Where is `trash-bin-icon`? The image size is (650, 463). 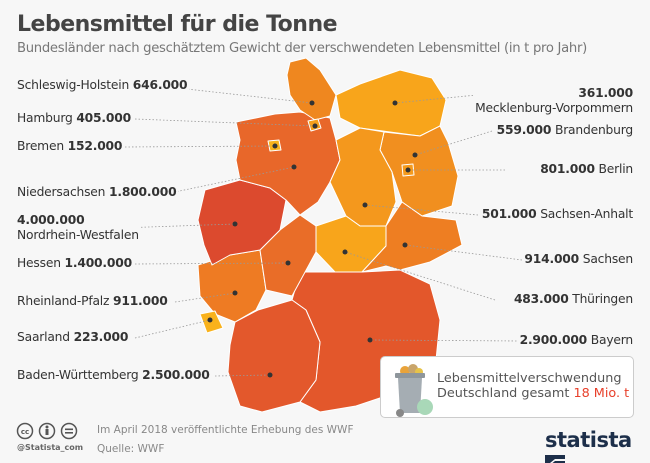 trash-bin-icon is located at coordinates (414, 390).